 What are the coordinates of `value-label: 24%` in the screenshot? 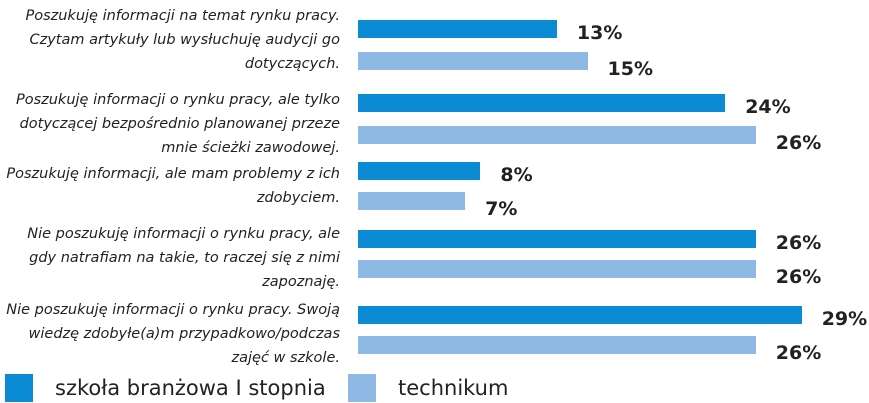 It's located at (768, 107).